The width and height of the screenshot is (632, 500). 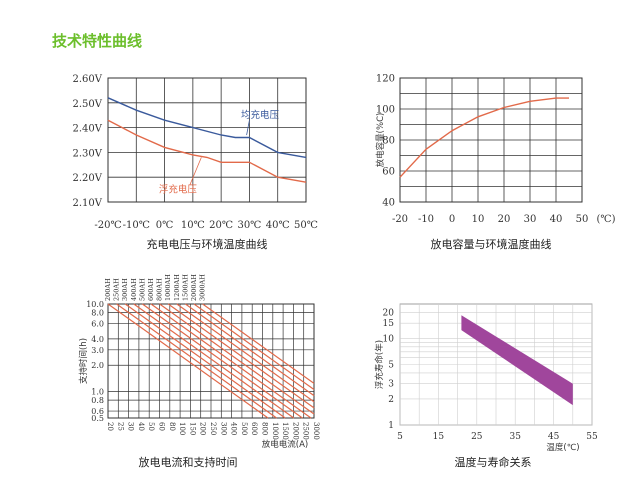 I want to click on y-tick-label: 120, so click(x=385, y=79).